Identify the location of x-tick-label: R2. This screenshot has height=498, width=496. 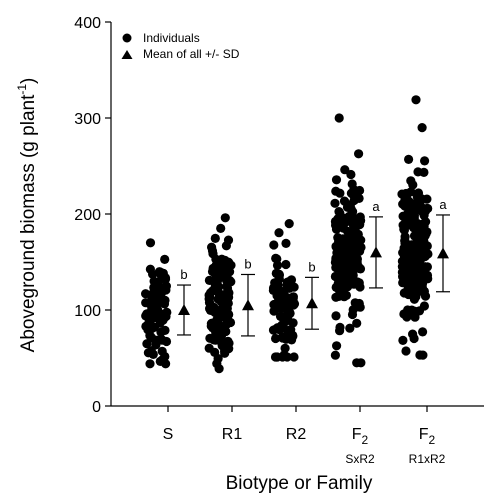
(296, 434).